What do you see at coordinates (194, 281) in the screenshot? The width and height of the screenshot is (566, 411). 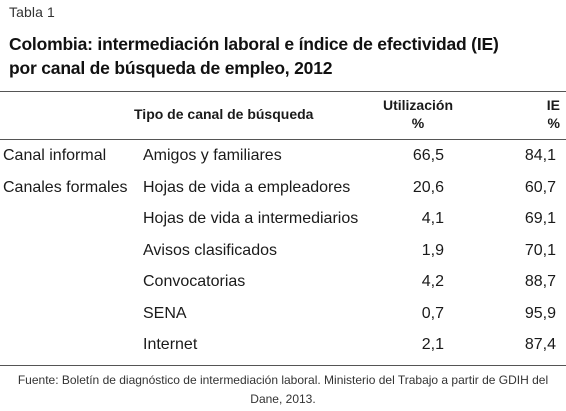 I see `row-channel: Convocatorias` at bounding box center [194, 281].